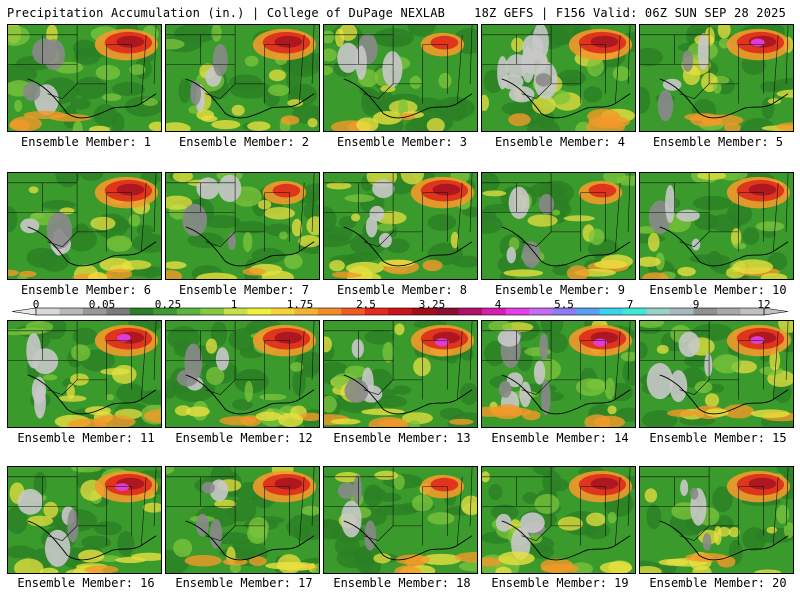 The width and height of the screenshot is (800, 600). What do you see at coordinates (86, 142) in the screenshot?
I see `ensemble-member-caption: Ensemble Member: 1` at bounding box center [86, 142].